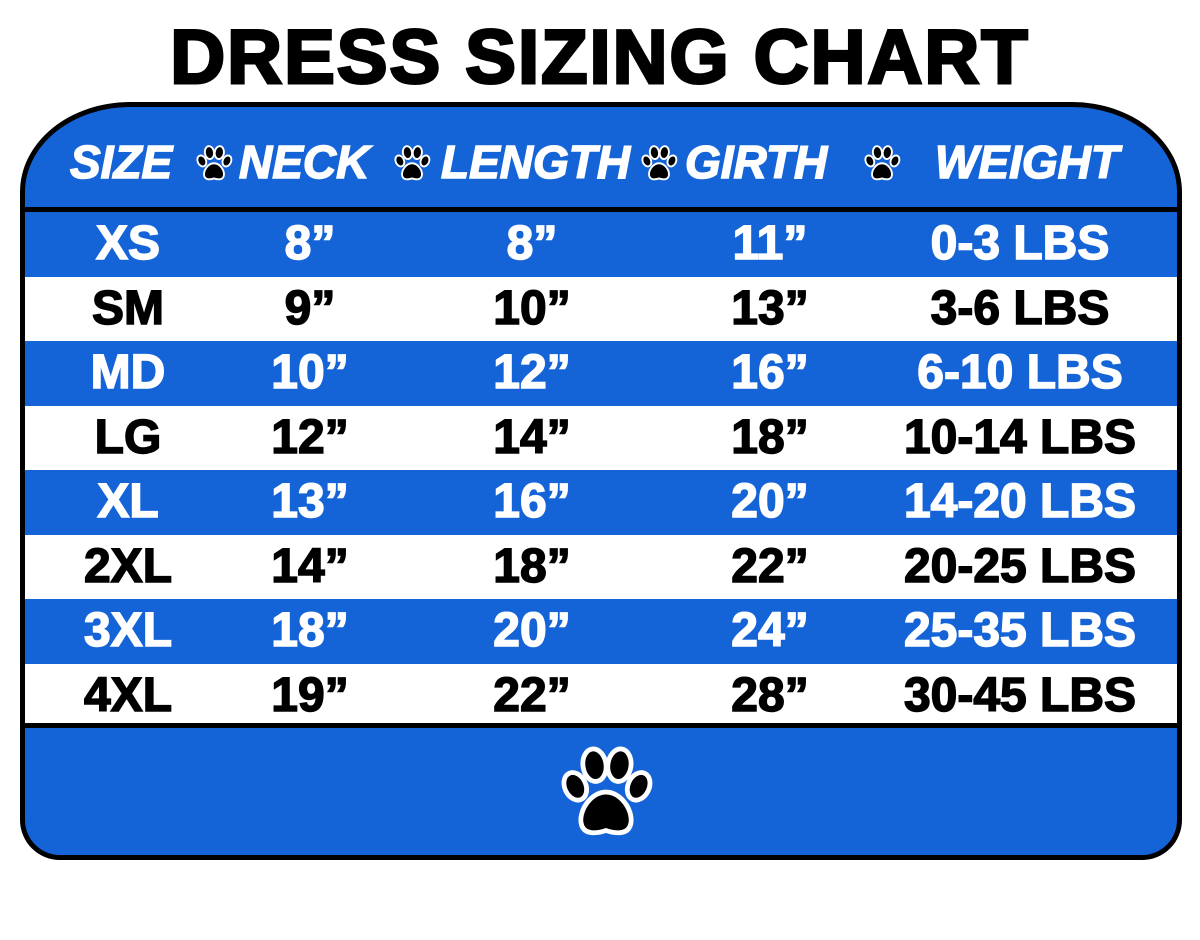 This screenshot has width=1200, height=940. I want to click on cell-length: 18”, so click(532, 566).